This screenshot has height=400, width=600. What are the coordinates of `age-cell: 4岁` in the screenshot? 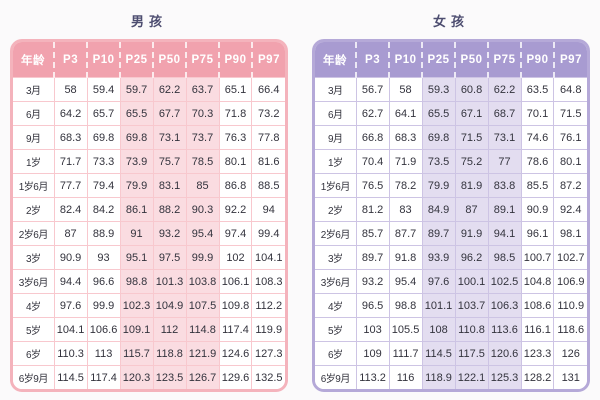 It's located at (34, 305).